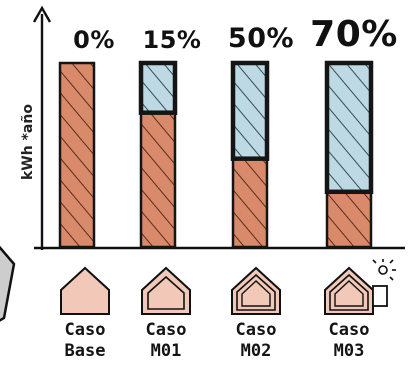  Describe the element at coordinates (158, 180) in the screenshot. I see `bar-consumption-m01` at that location.